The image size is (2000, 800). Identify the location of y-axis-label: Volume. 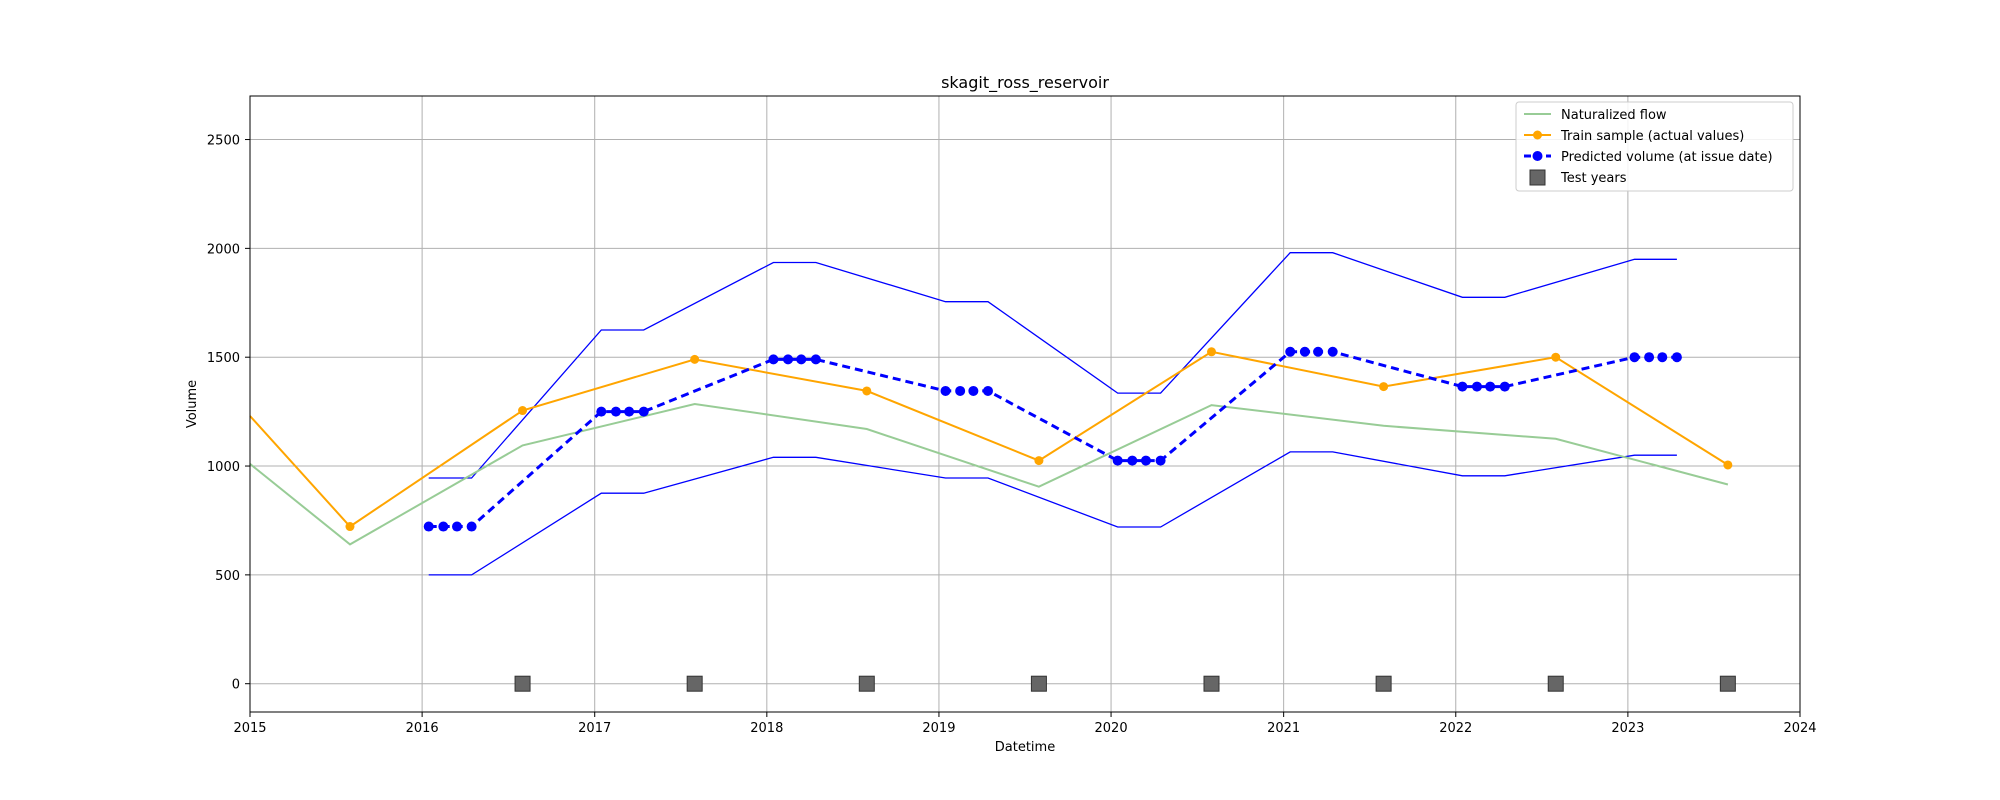
(192, 404).